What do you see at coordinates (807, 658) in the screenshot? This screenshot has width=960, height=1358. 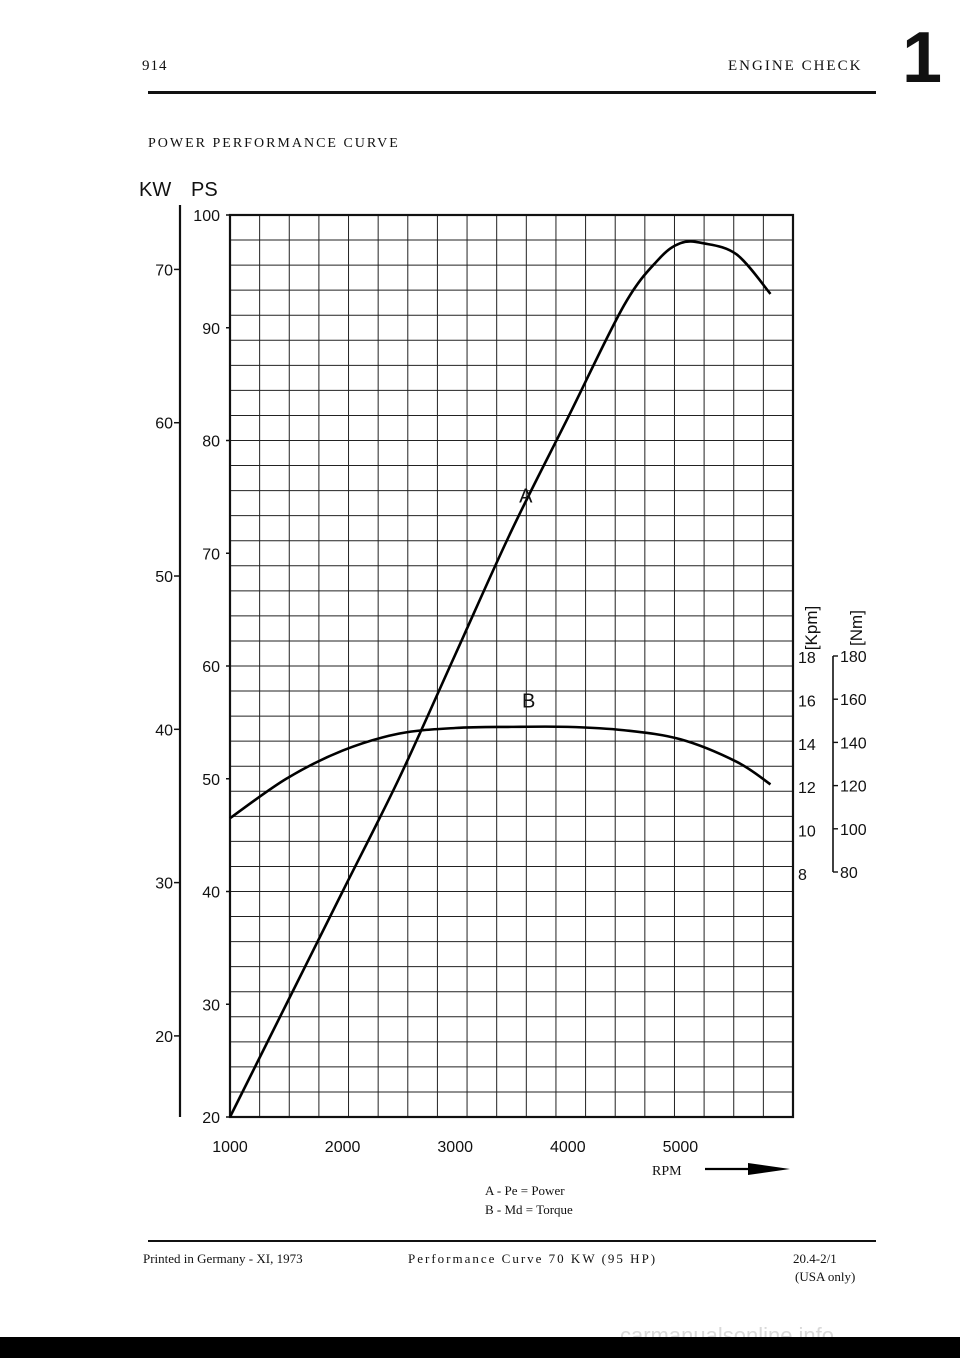 I see `kpm-tick-label: 18` at bounding box center [807, 658].